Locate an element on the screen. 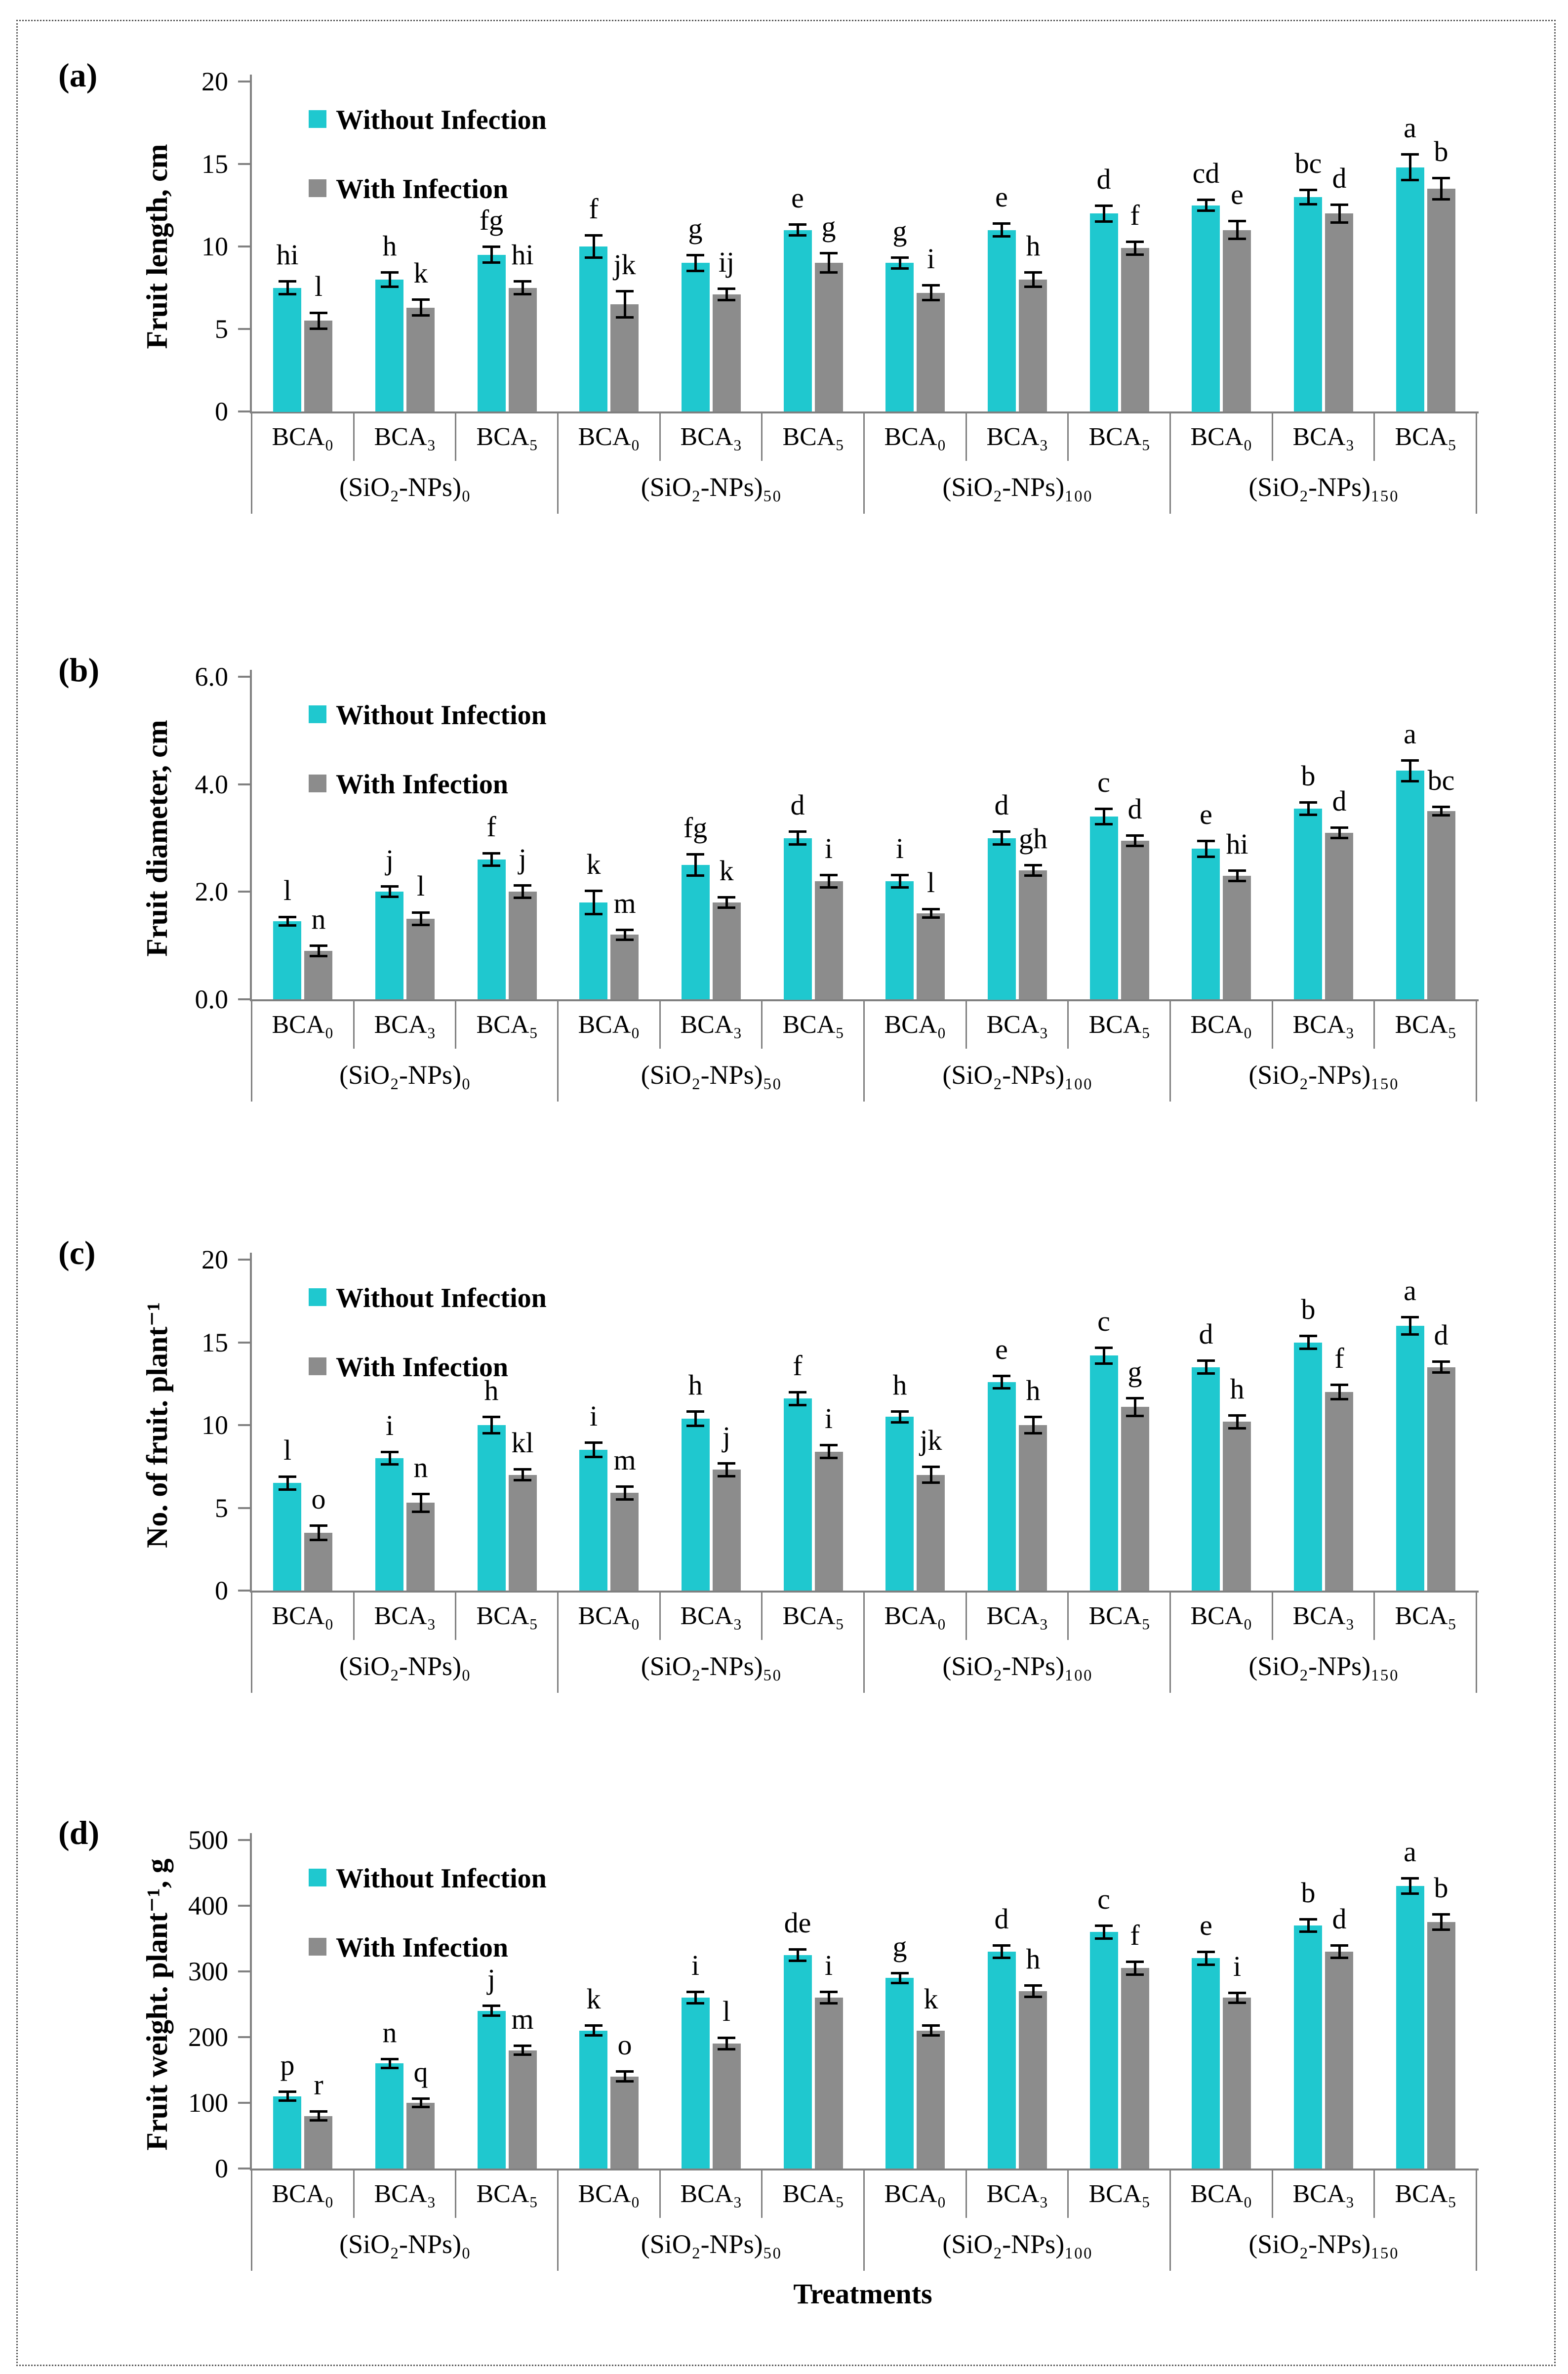 The image size is (1568, 2374). np-group-label: (SiO₂-NPs)₁₅₀ is located at coordinates (1324, 487).